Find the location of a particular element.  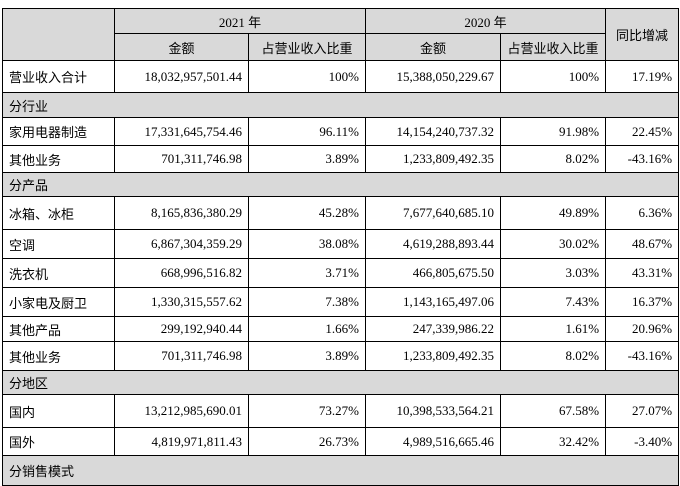

share-2020-cell: 1.61% is located at coordinates (553, 329).